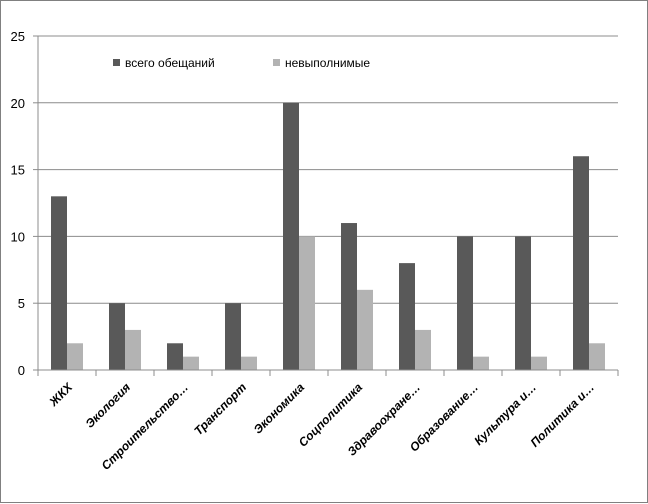 Image resolution: width=648 pixels, height=504 pixels. I want to click on y-tick-label: 5, so click(21, 303).